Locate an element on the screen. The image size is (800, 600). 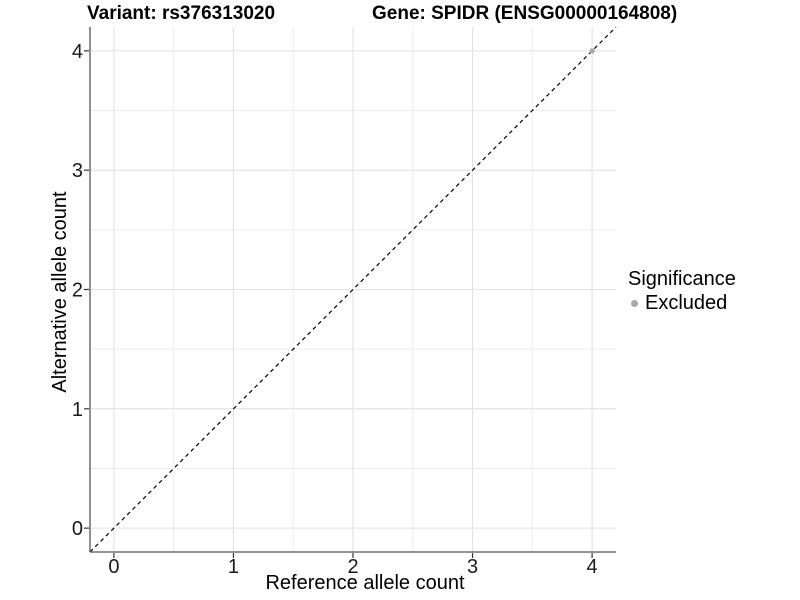
y-axis-label: Alternative allele count is located at coordinates (60, 292).